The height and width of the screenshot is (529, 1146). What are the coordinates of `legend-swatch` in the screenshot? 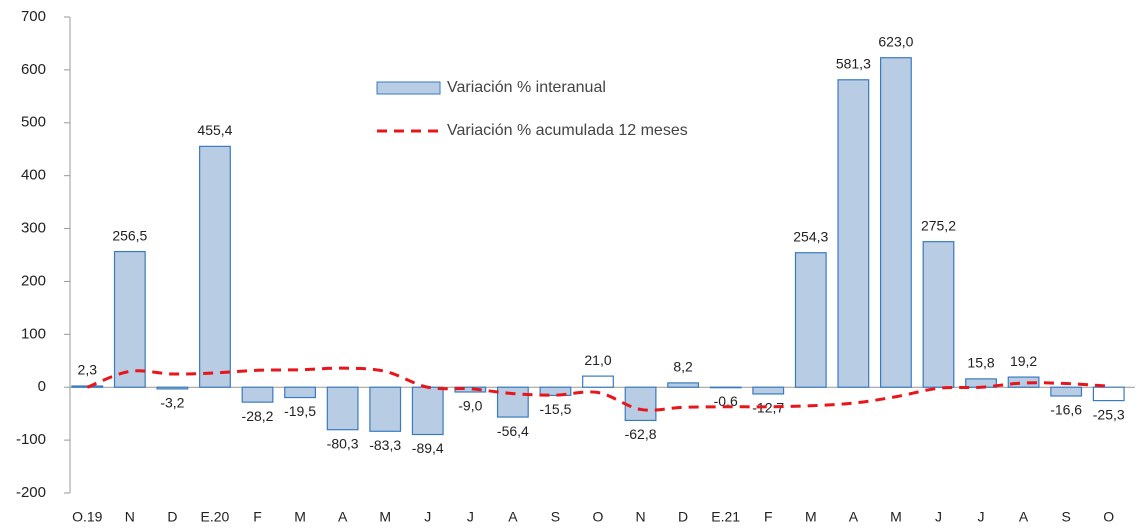 It's located at (408, 88).